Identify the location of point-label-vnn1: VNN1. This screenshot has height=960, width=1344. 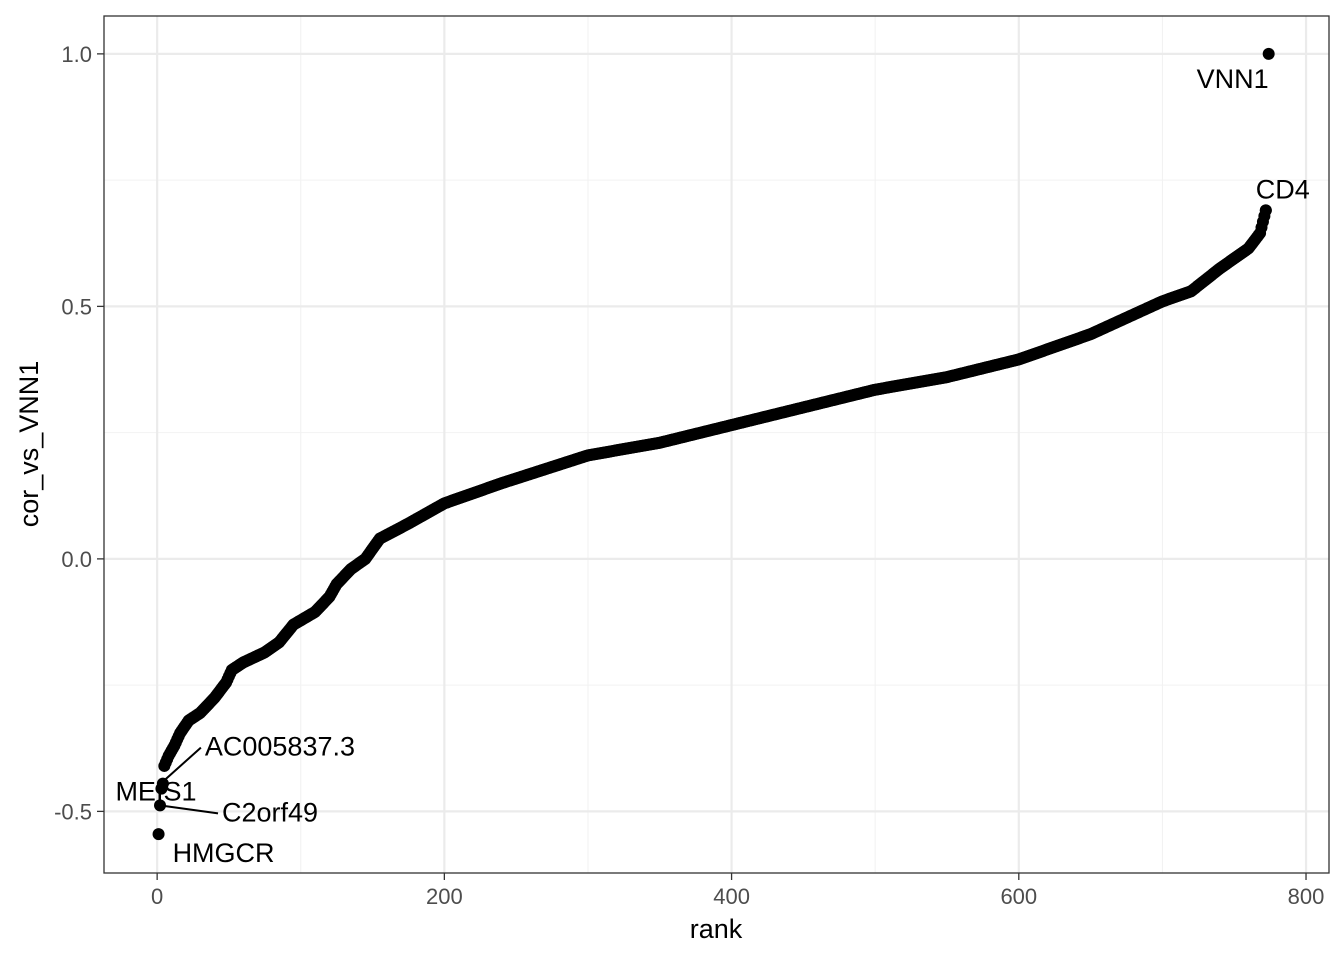
(1233, 79).